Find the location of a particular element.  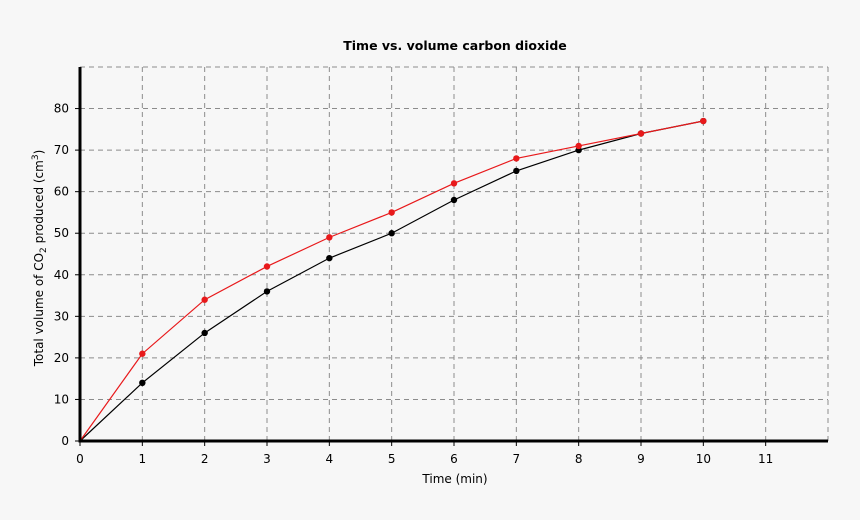

x-tick-label: 8 is located at coordinates (579, 459).